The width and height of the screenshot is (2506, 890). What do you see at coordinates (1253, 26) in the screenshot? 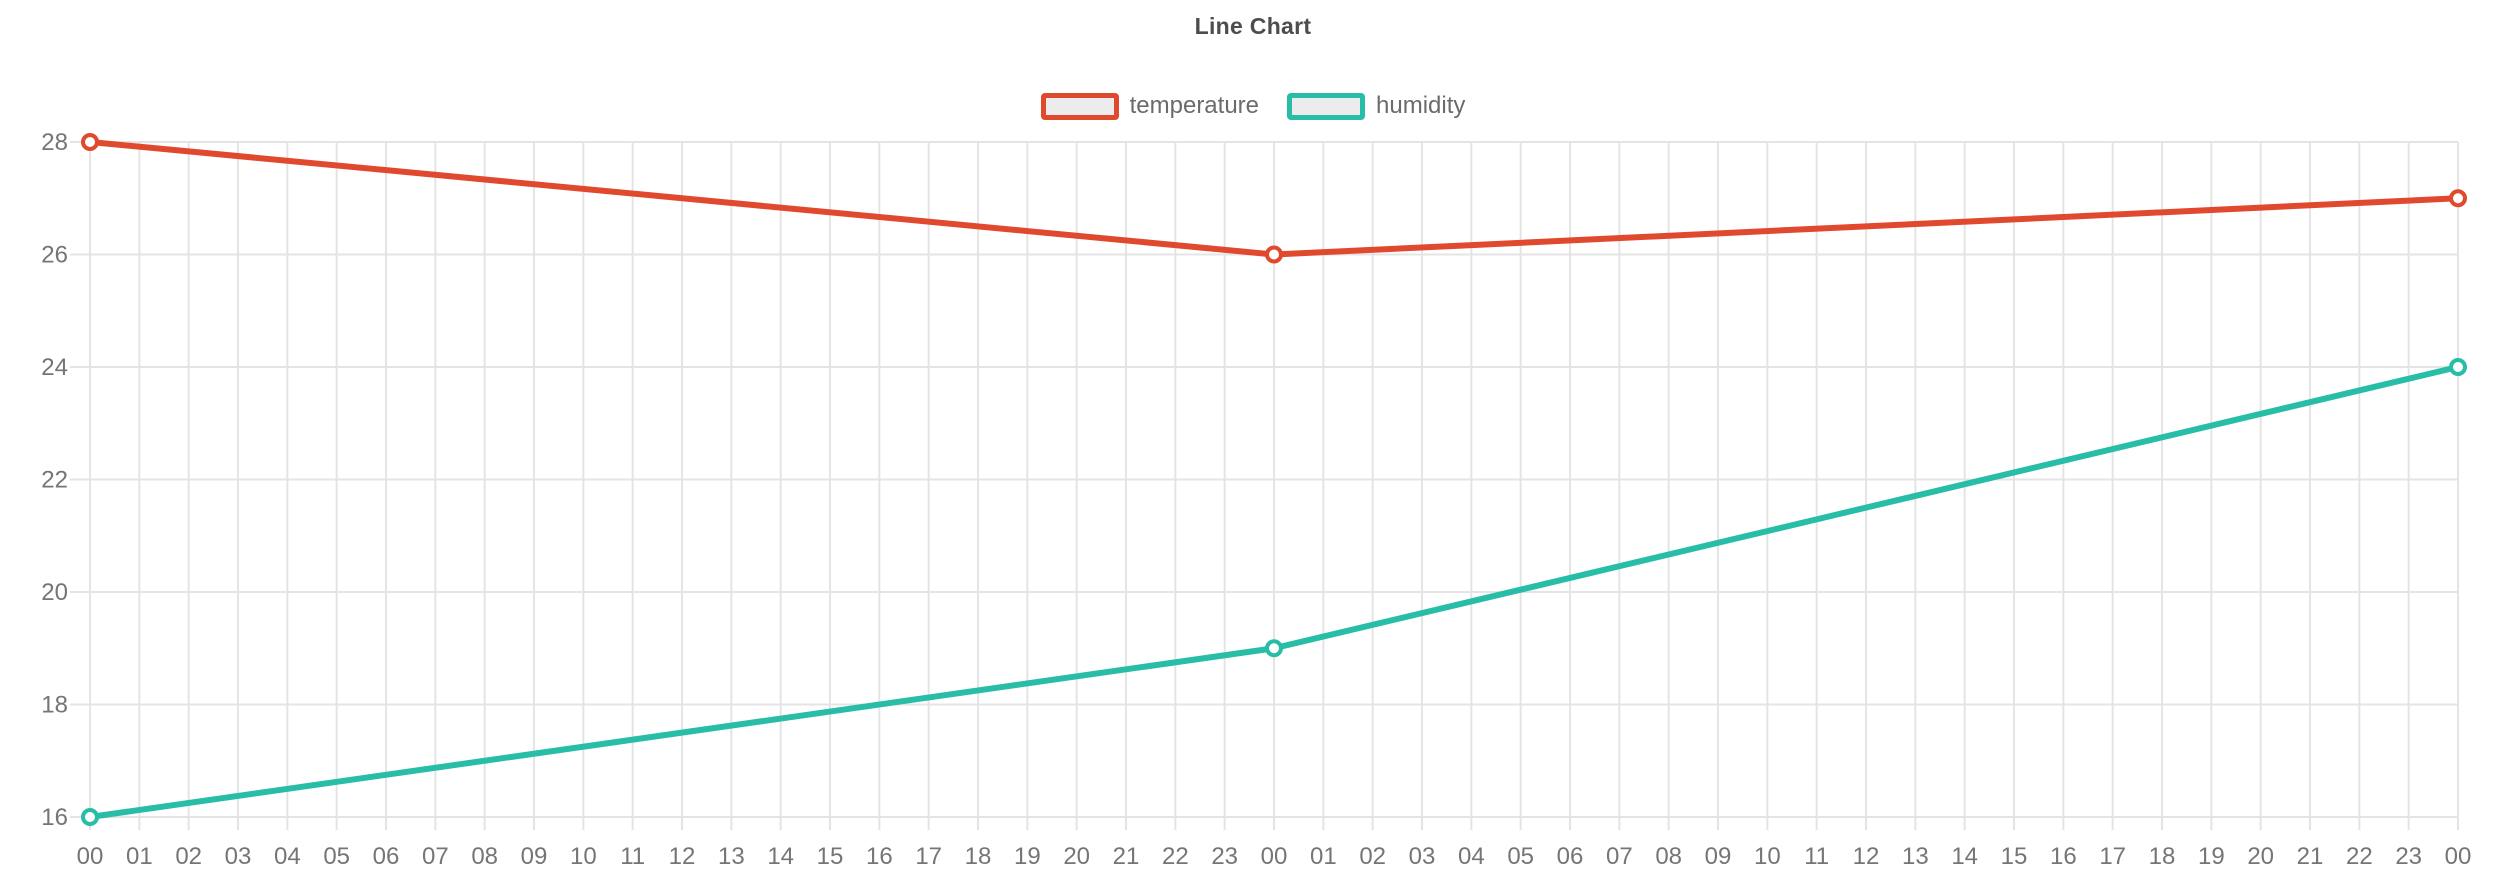
I see `chart-title: Line Chart` at bounding box center [1253, 26].